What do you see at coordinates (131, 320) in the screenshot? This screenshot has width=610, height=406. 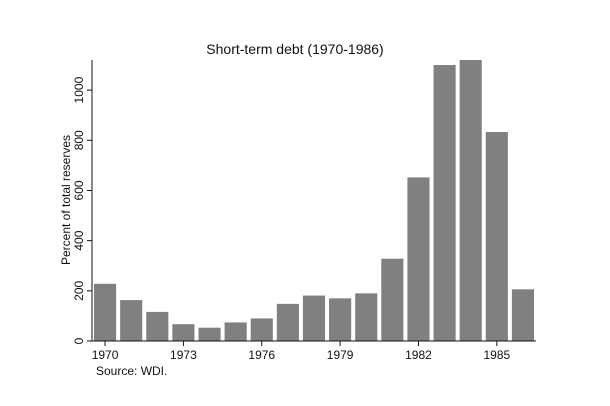 I see `bar-1971` at bounding box center [131, 320].